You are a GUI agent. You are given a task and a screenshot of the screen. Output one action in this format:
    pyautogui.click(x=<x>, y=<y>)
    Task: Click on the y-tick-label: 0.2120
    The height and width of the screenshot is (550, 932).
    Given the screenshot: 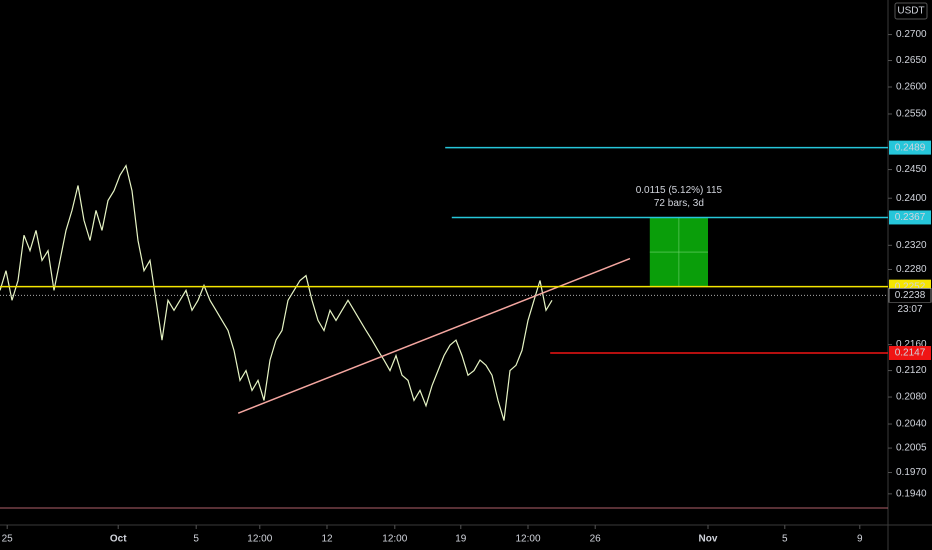 What is the action you would take?
    pyautogui.click(x=911, y=370)
    